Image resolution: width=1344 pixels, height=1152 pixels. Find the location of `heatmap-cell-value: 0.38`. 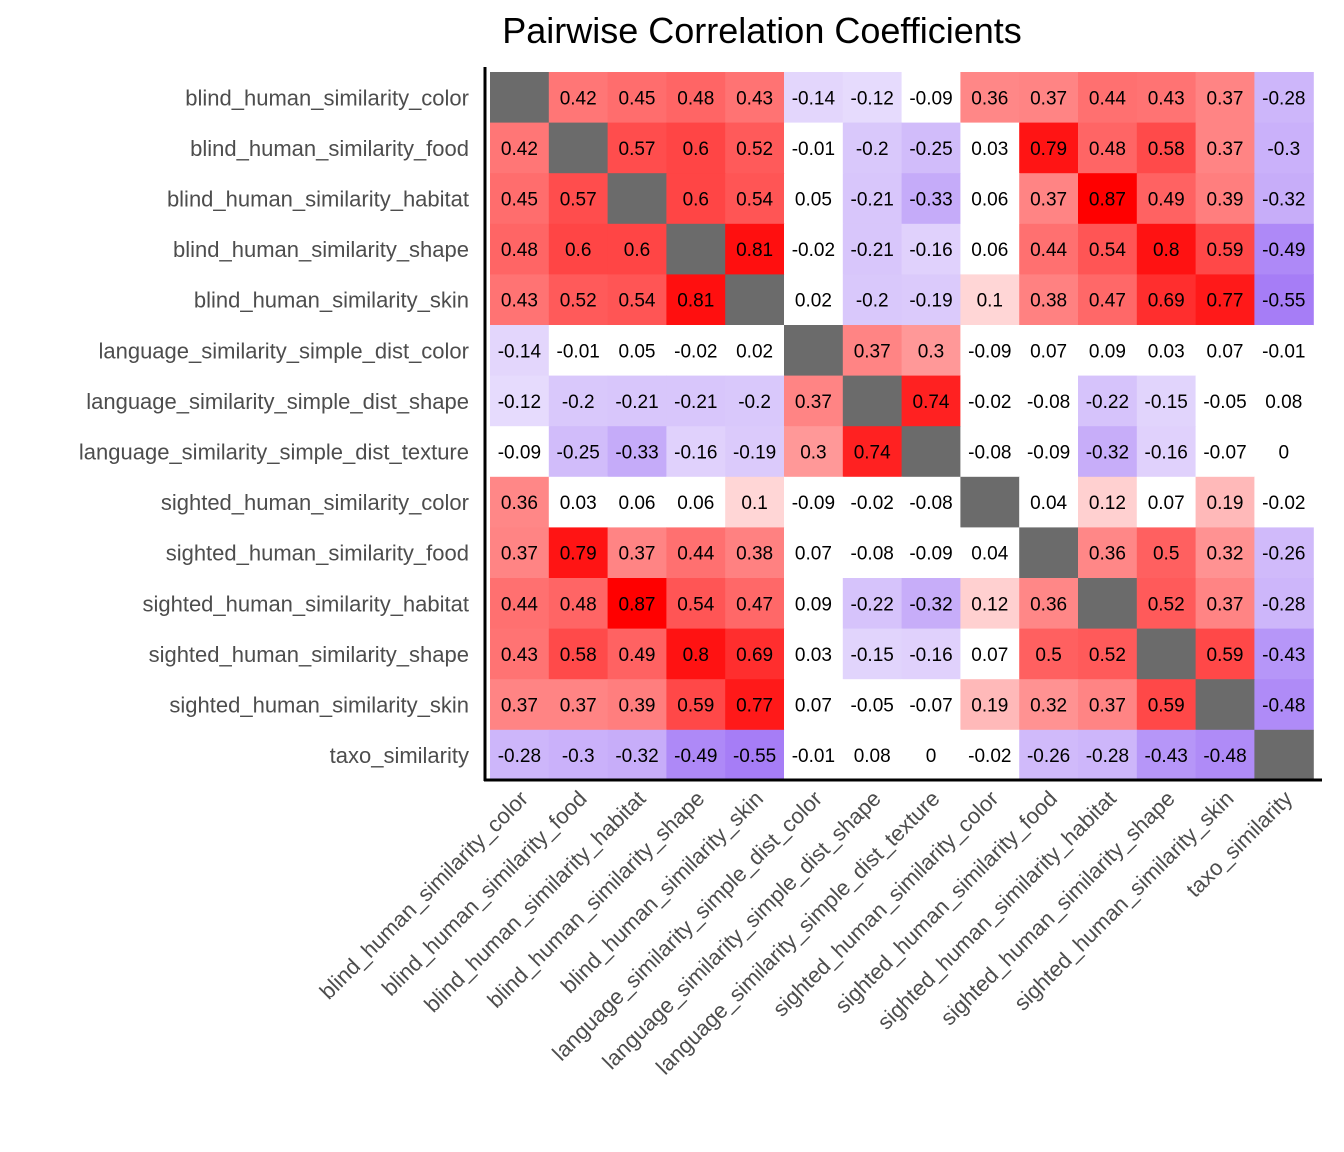

heatmap-cell-value: 0.38 is located at coordinates (1048, 301).